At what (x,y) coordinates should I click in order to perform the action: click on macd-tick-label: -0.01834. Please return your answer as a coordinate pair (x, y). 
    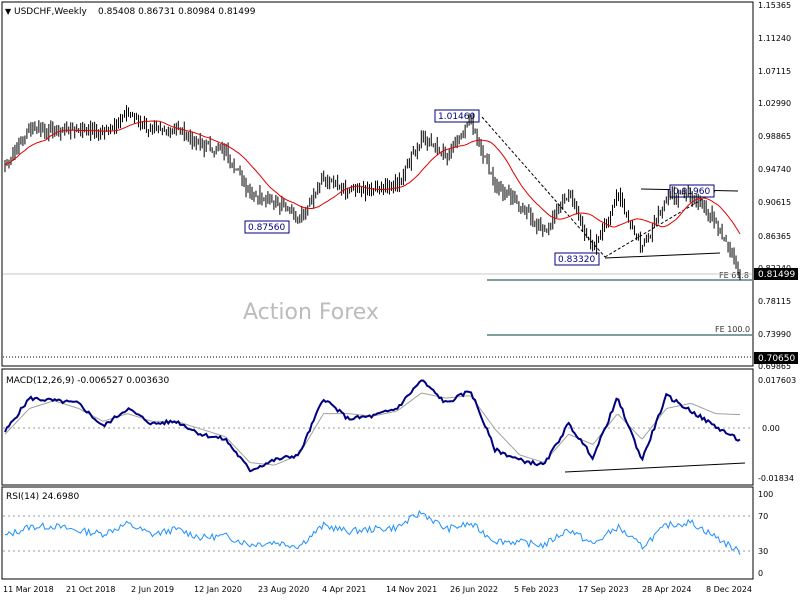
    Looking at the image, I should click on (776, 478).